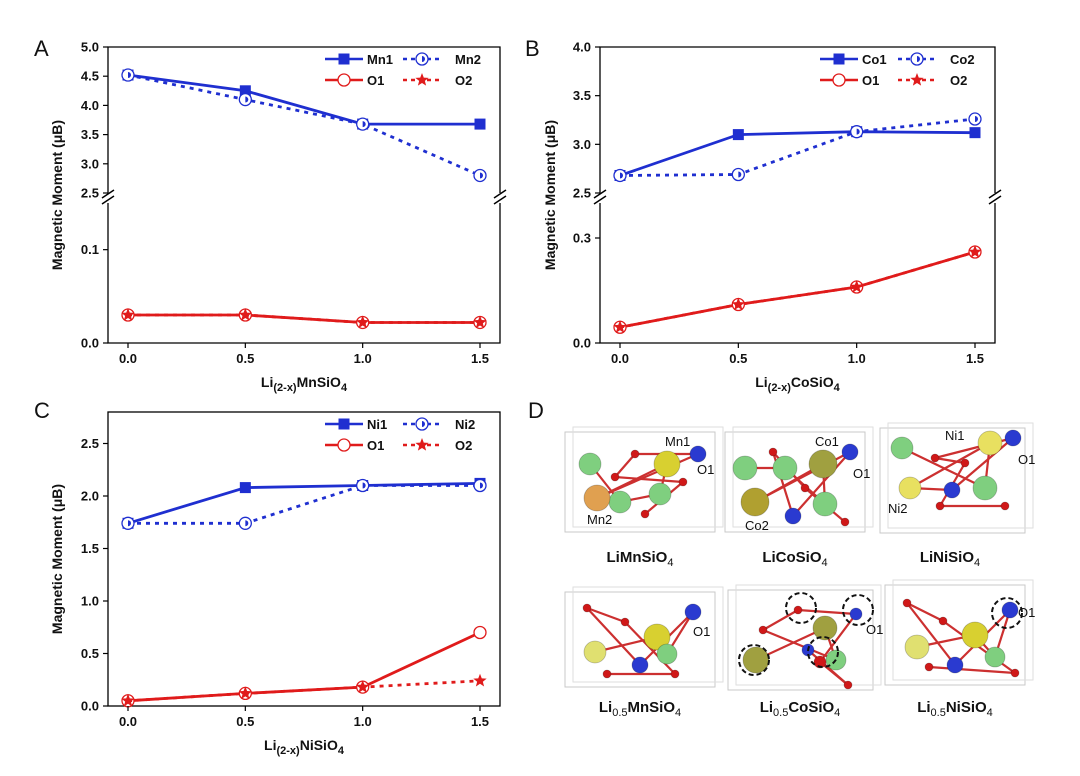 The height and width of the screenshot is (776, 1080). What do you see at coordinates (644, 497) in the screenshot?
I see `structure-1: Mn1 O1 Mn2 LiMnSiO4` at bounding box center [644, 497].